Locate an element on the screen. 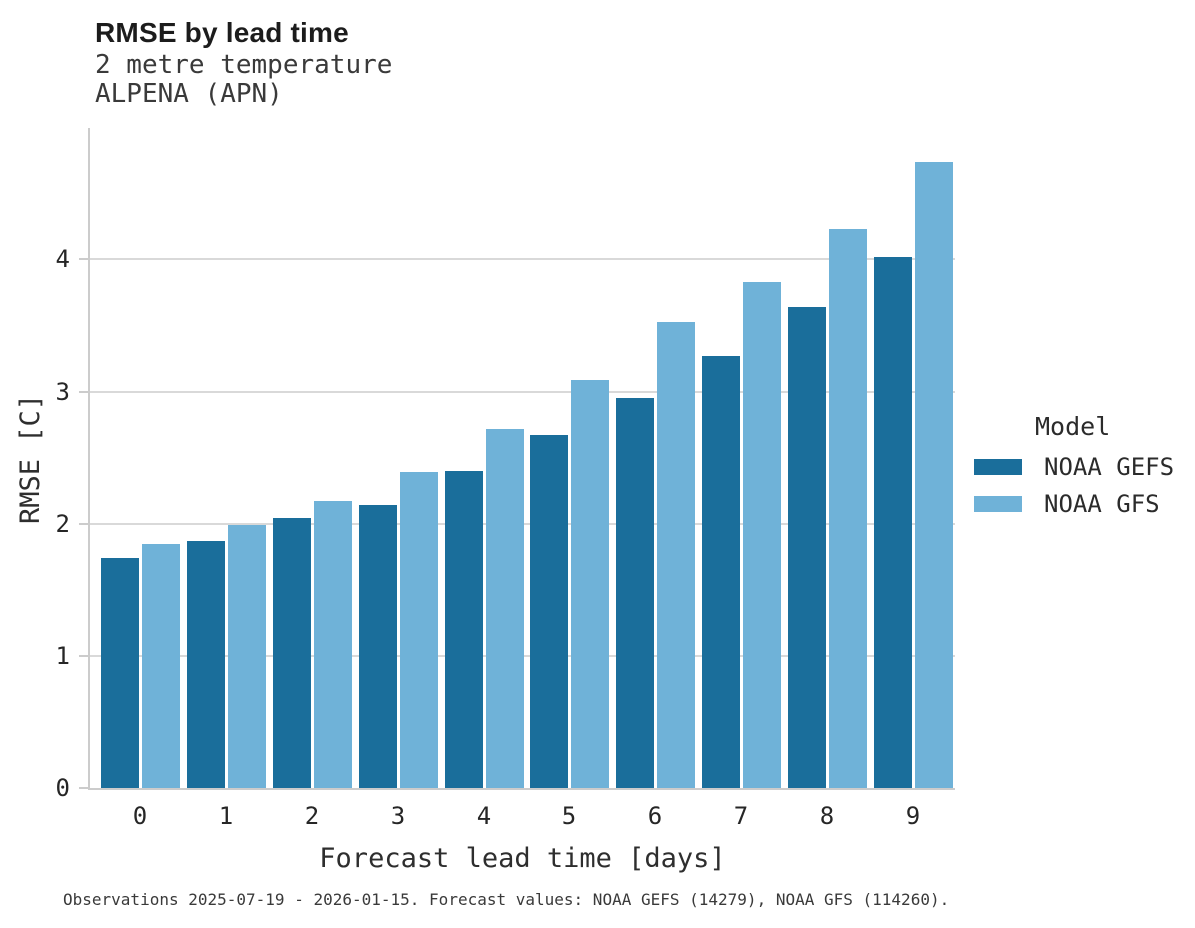 The height and width of the screenshot is (928, 1195). y-tick-label-1: 1 is located at coordinates (62, 656).